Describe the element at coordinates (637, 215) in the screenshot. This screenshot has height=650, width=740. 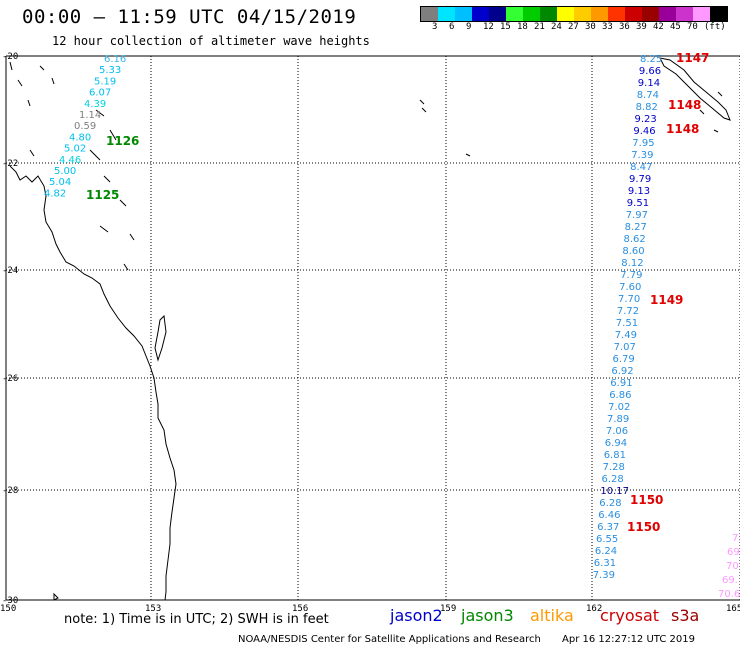
I see `wave-height-label: 7.97` at that location.